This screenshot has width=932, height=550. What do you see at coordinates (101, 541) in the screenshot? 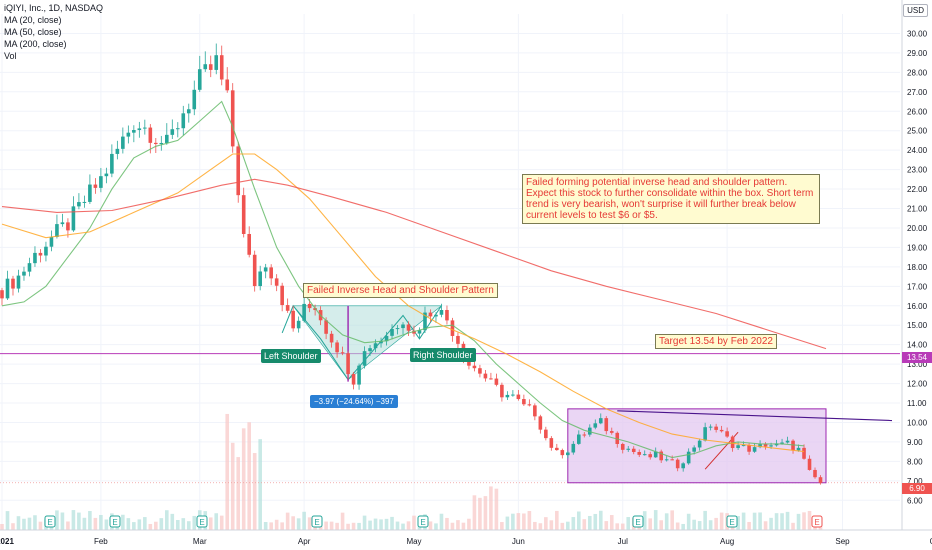
I see `x-tick-label: Feb` at bounding box center [101, 541].